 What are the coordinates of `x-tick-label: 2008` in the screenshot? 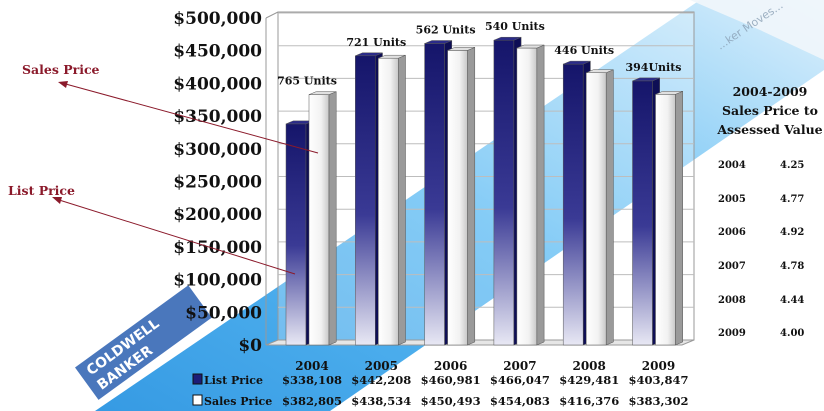 It's located at (588, 366).